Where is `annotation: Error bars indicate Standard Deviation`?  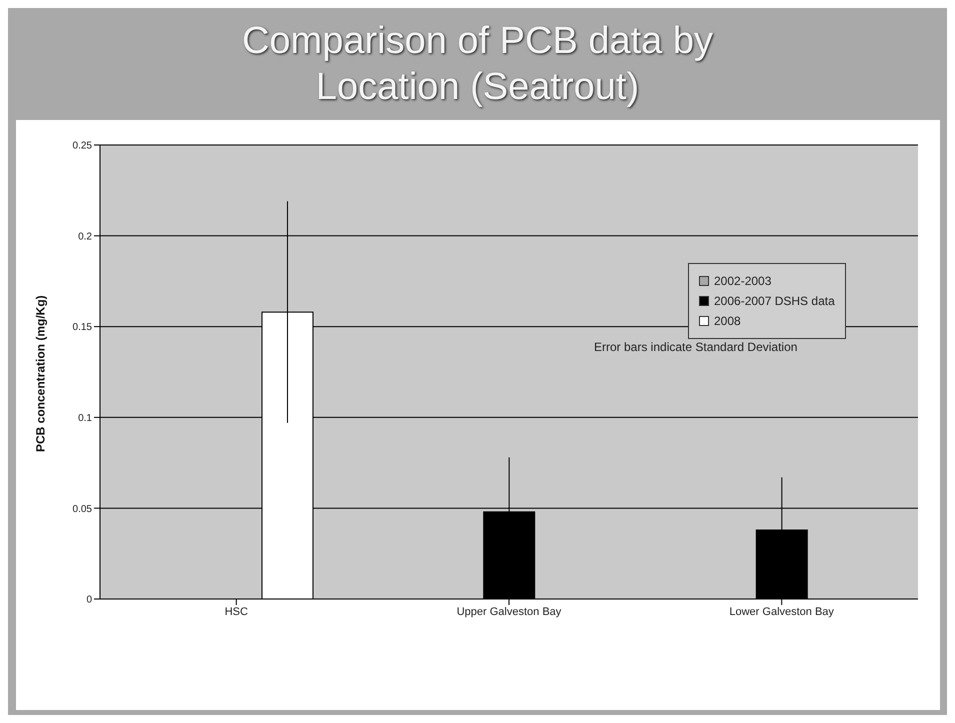
annotation: Error bars indicate Standard Deviation is located at coordinates (696, 347).